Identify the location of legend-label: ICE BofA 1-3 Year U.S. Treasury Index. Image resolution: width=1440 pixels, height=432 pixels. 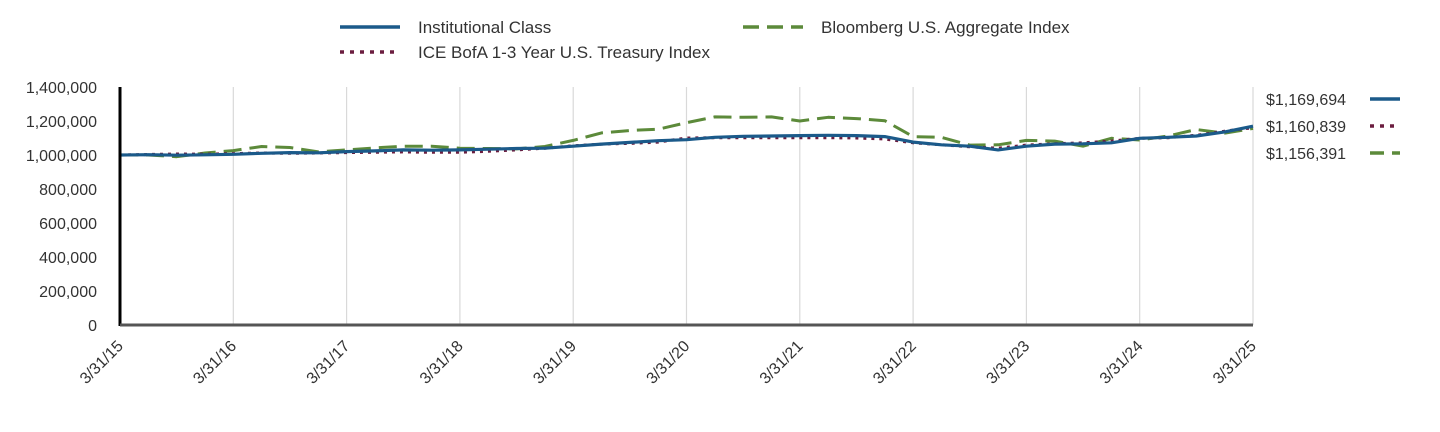
(564, 52).